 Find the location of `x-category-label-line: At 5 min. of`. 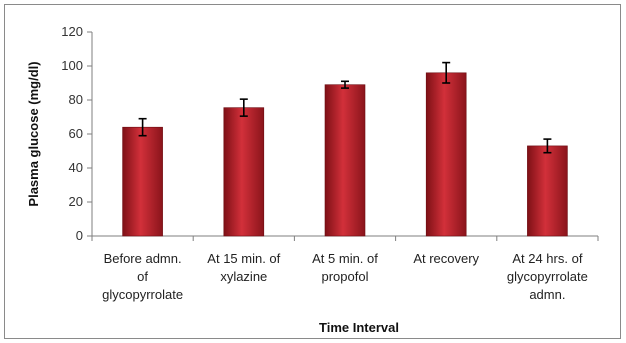

x-category-label-line: At 5 min. of is located at coordinates (345, 258).